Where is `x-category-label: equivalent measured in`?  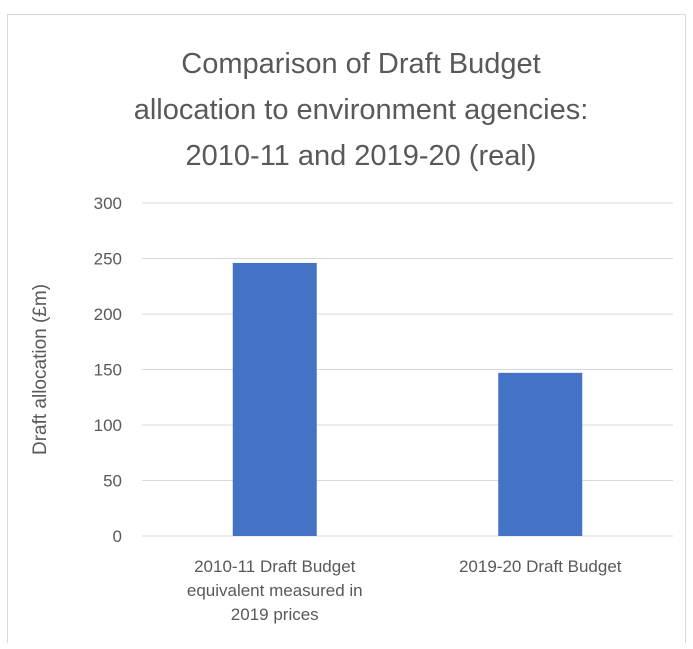 x-category-label: equivalent measured in is located at coordinates (275, 590).